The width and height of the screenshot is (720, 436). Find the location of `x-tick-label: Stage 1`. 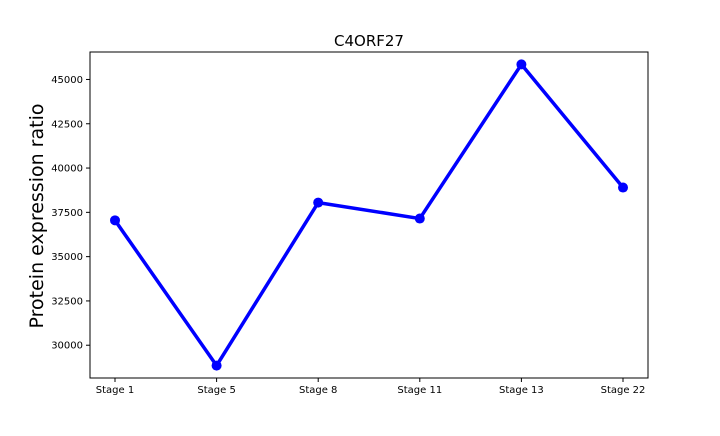

x-tick-label: Stage 1 is located at coordinates (115, 390).